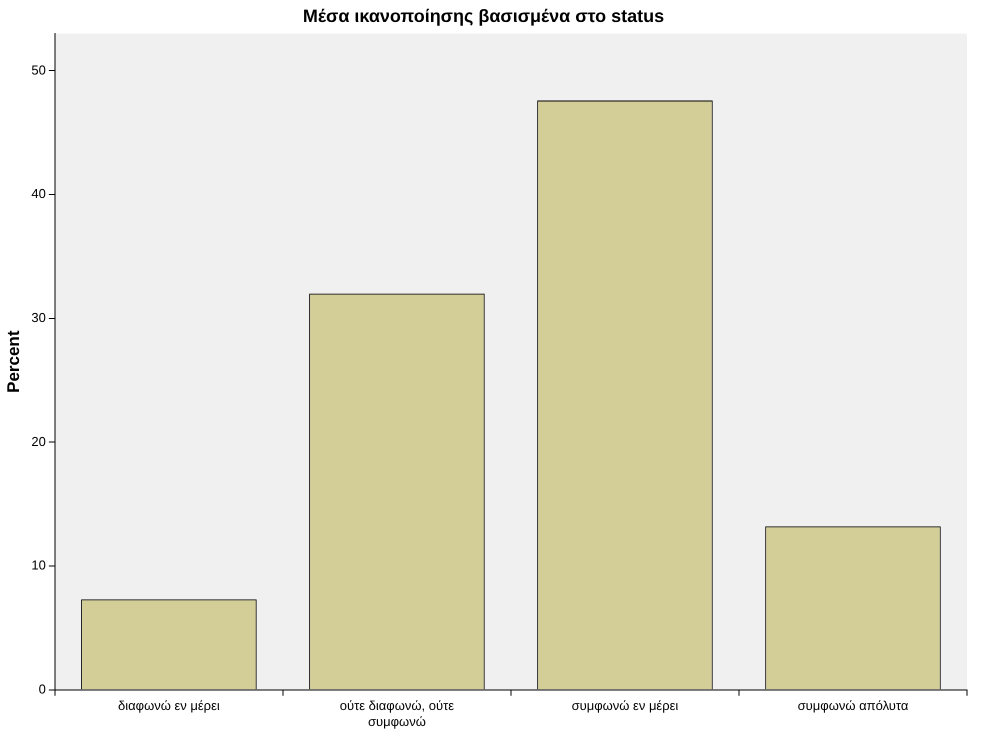  I want to click on y-tick-label: 10, so click(38, 565).